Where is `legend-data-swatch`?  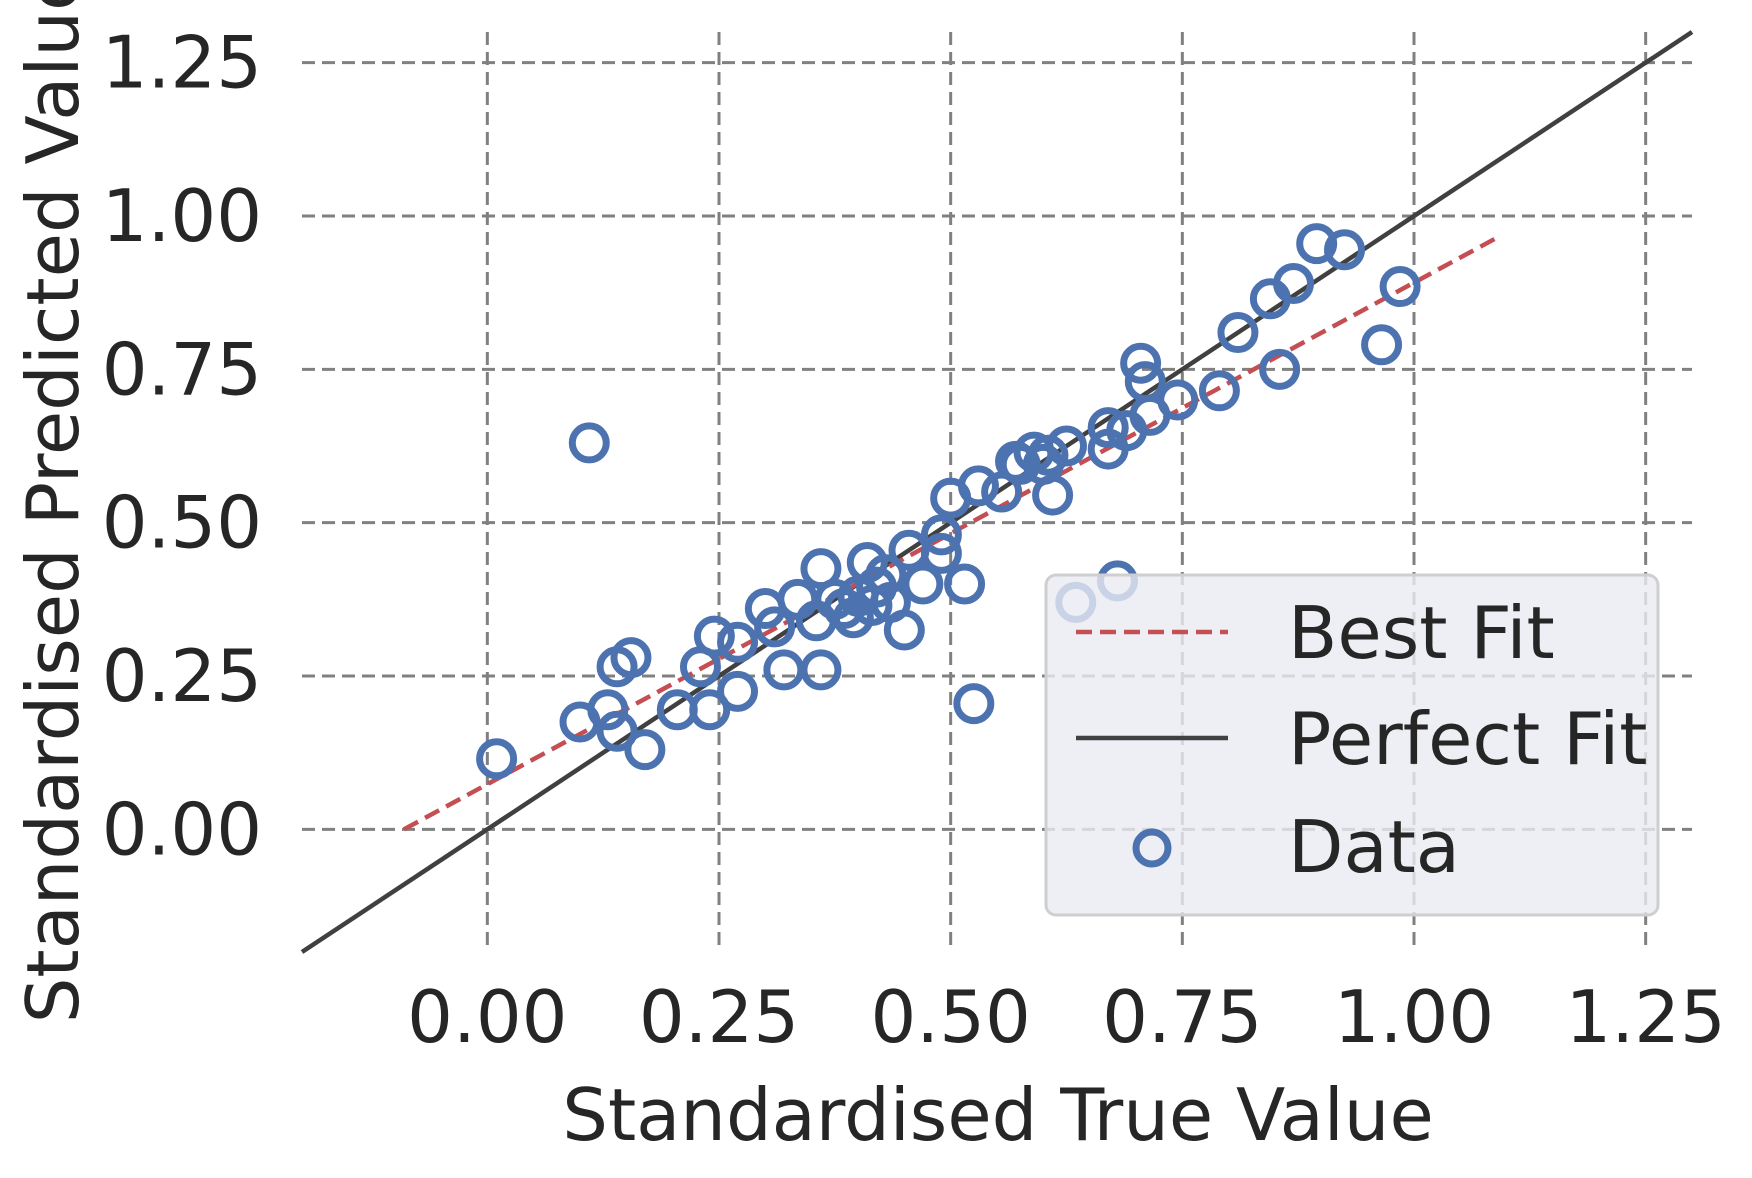 legend-data-swatch is located at coordinates (1152, 848).